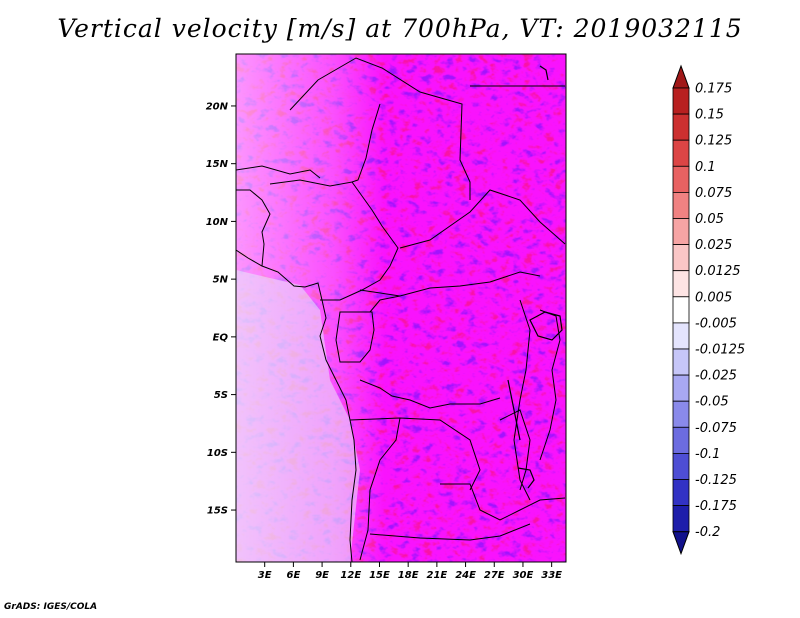 The height and width of the screenshot is (618, 800). I want to click on lon-label: 6E, so click(293, 575).